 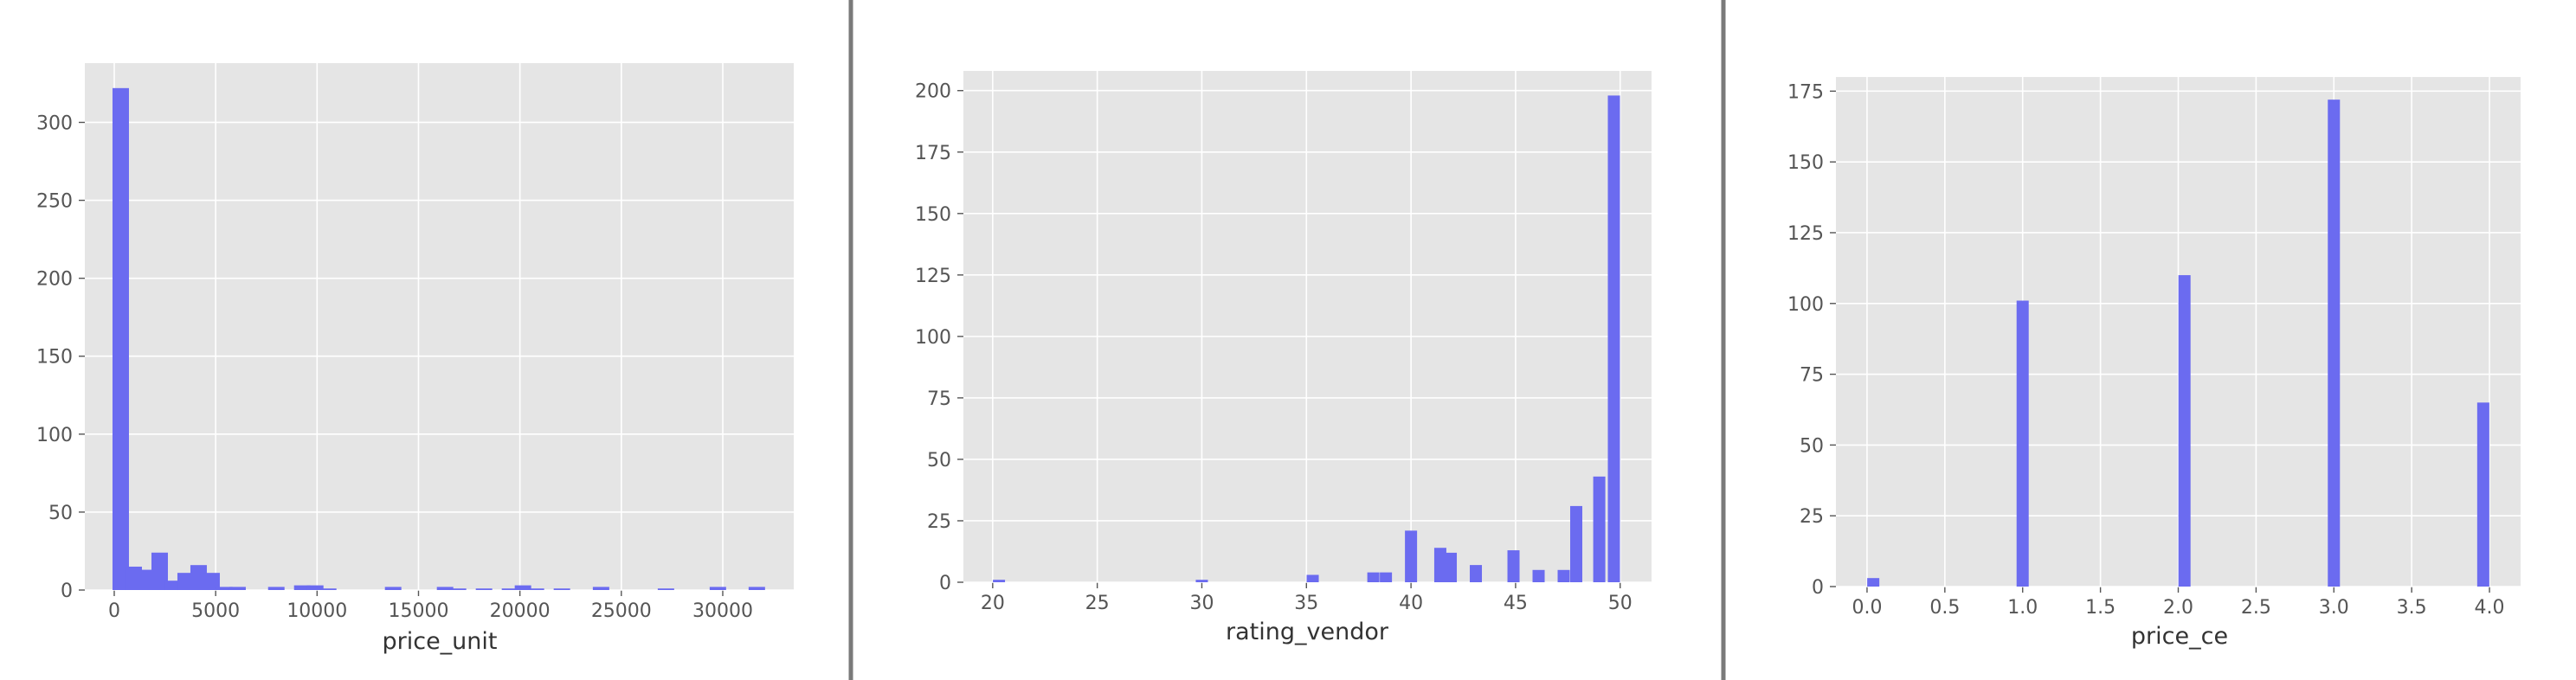 What do you see at coordinates (114, 611) in the screenshot?
I see `x-tick-label: 0` at bounding box center [114, 611].